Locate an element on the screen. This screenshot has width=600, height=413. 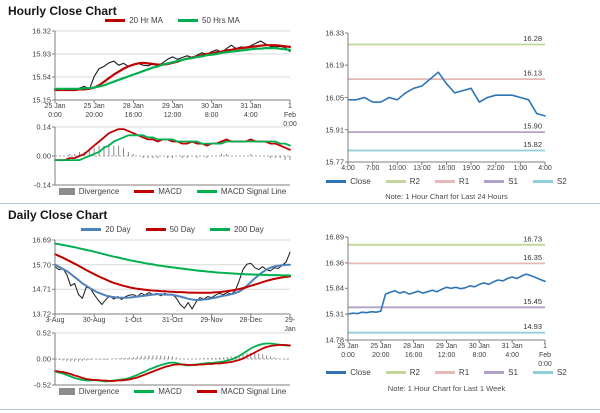
x-tick-label: 3-Aug is located at coordinates (55, 320).